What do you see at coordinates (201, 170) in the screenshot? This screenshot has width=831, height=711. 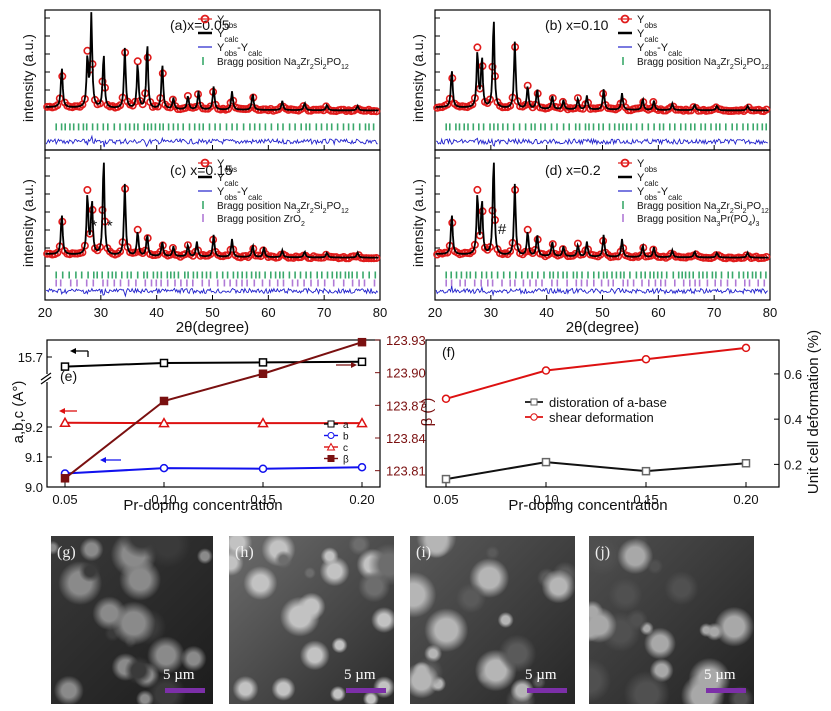 I see `xrd-panel-label: (c) x=0.15` at bounding box center [201, 170].